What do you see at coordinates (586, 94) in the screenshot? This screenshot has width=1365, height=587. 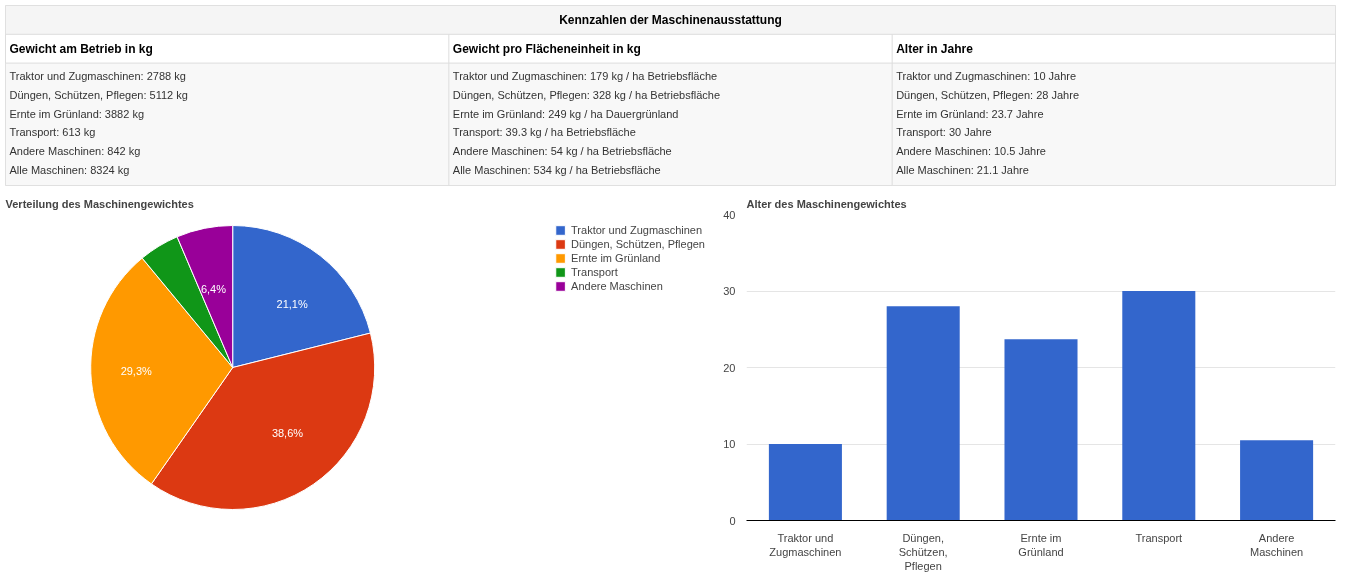 I see `text: Düngen, Schützen, Pflegen: 328 kg / ha Betriebsfläche` at bounding box center [586, 94].